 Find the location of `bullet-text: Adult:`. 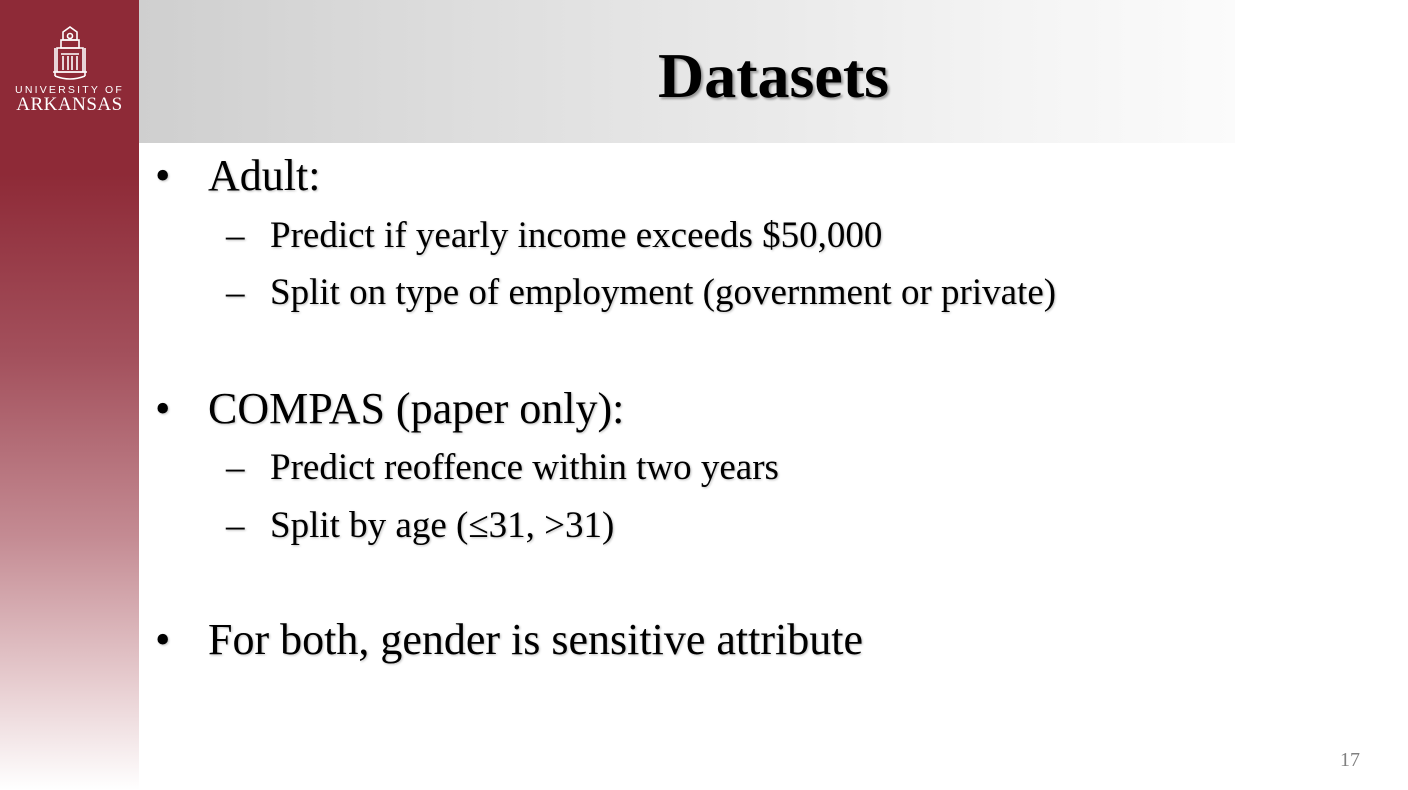

bullet-text: Adult: is located at coordinates (264, 175).